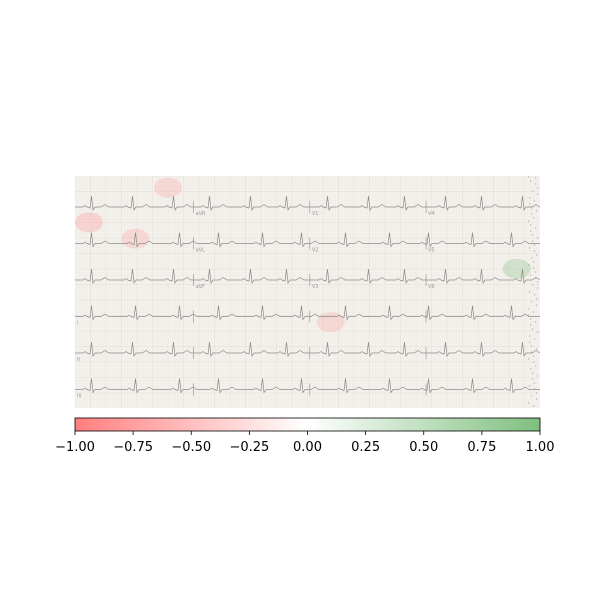  What do you see at coordinates (315, 251) in the screenshot?
I see `ecg-lead-label: V2` at bounding box center [315, 251].